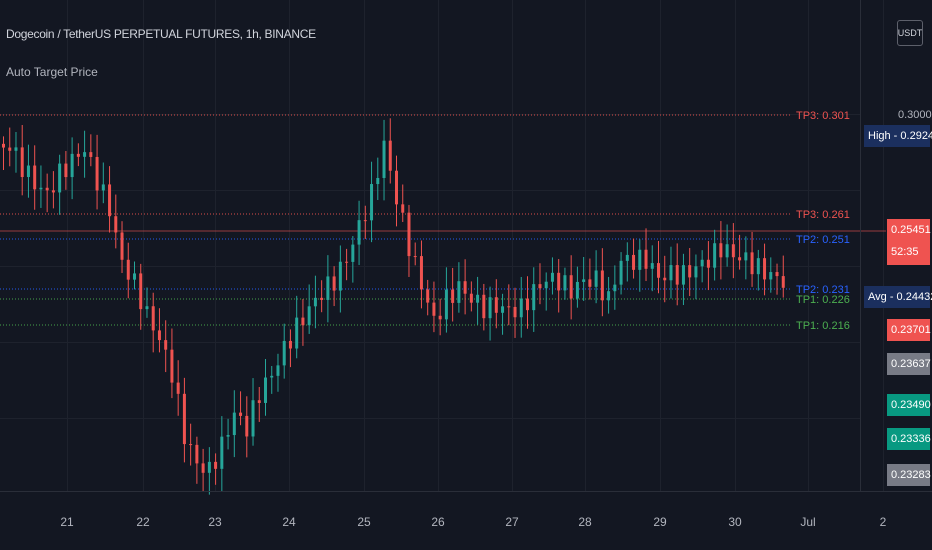 Image resolution: width=932 pixels, height=550 pixels. Describe the element at coordinates (215, 522) in the screenshot. I see `time-axis-label: 23` at that location.